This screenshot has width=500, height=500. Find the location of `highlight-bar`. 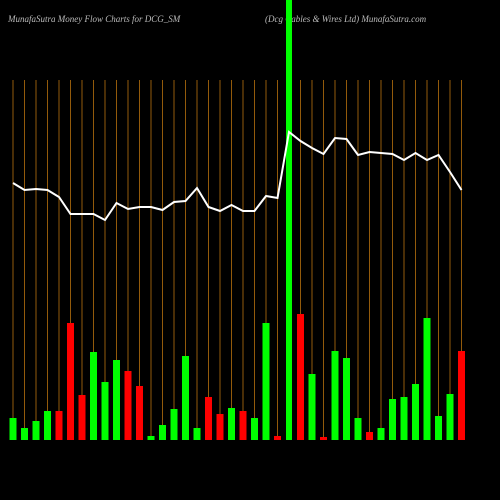

highlight-bar is located at coordinates (289, 220).